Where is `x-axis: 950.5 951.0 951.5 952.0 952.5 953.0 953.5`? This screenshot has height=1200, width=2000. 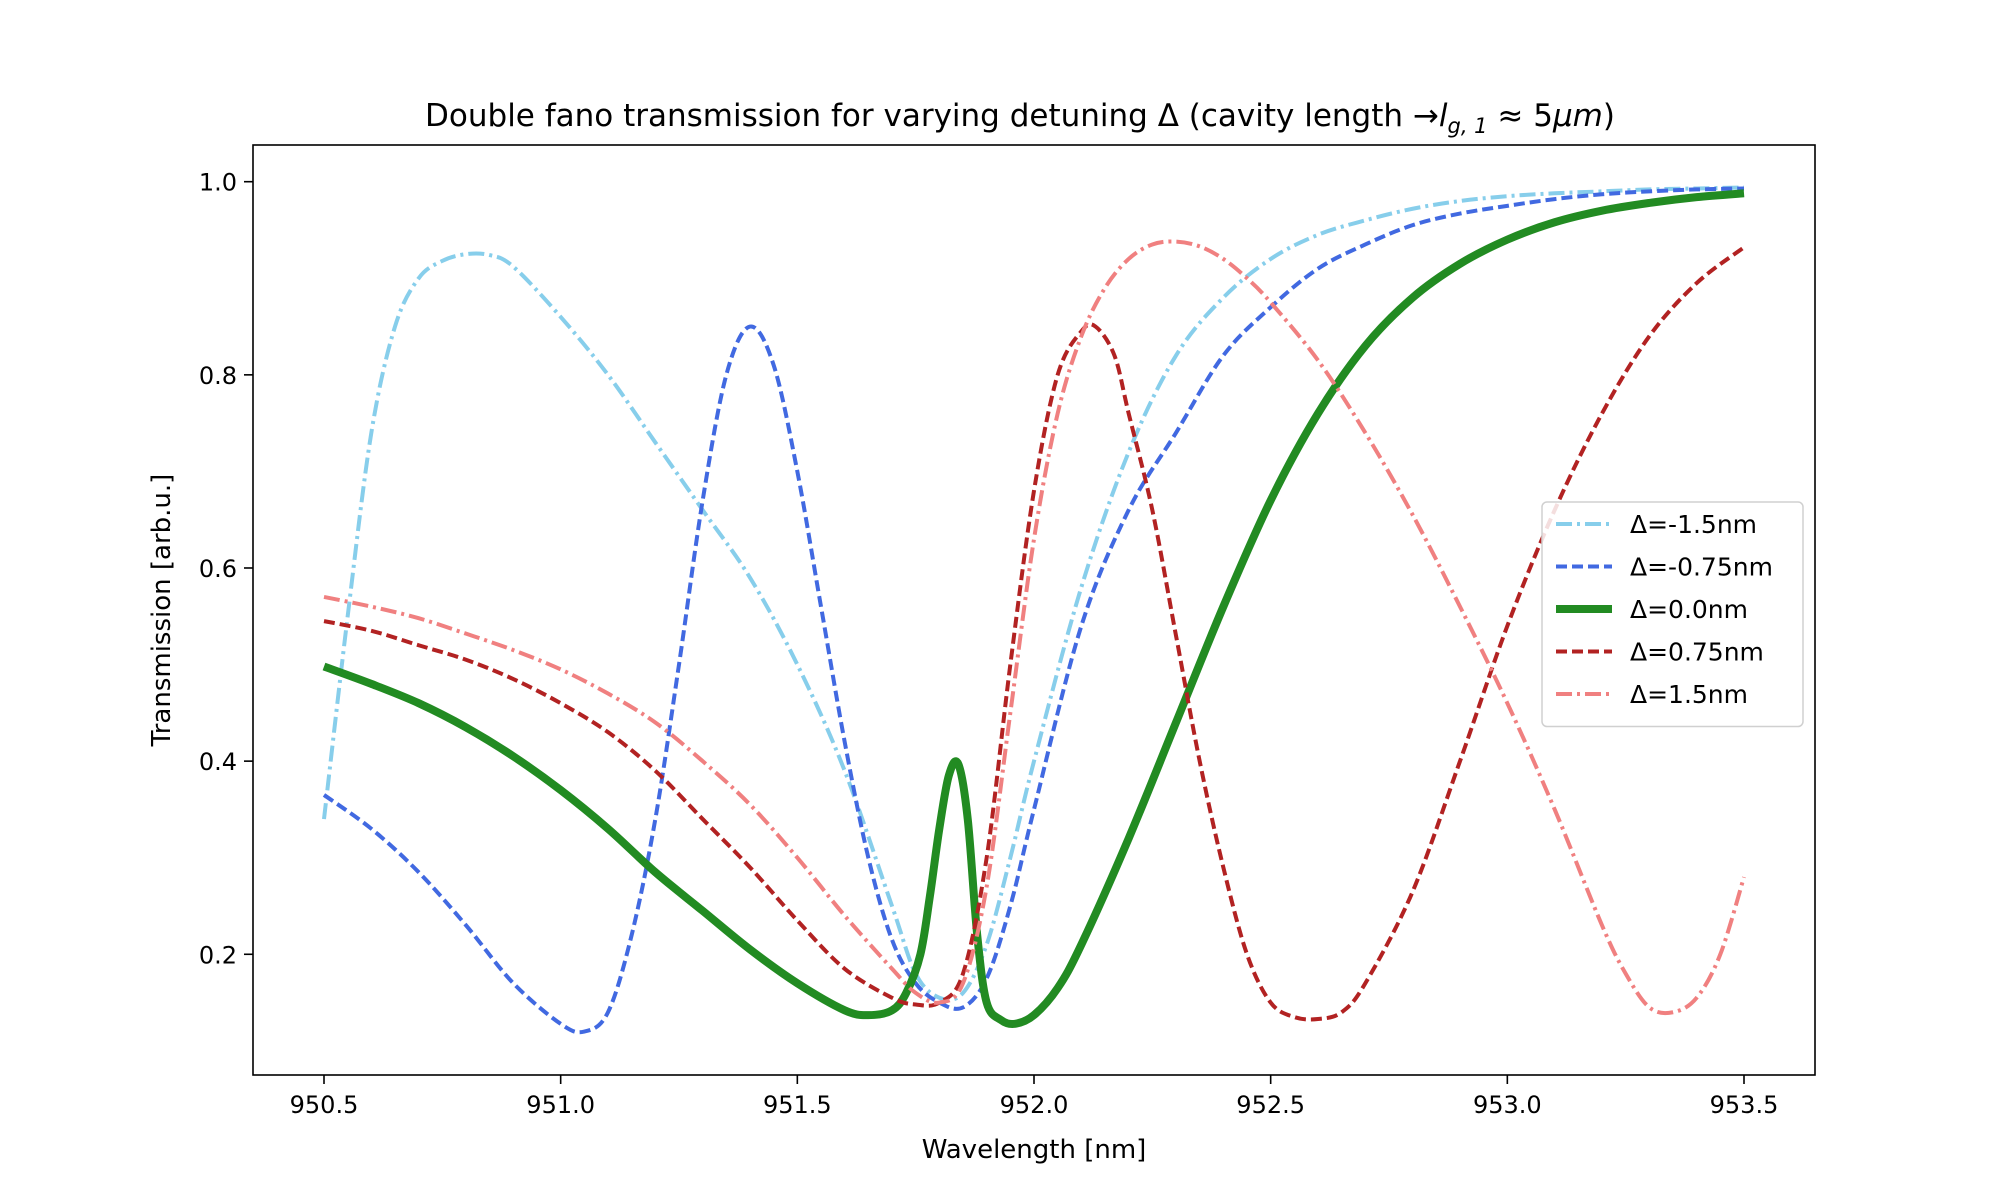
x-axis: 950.5 951.0 951.5 952.0 952.5 953.0 953.5 is located at coordinates (1034, 1097).